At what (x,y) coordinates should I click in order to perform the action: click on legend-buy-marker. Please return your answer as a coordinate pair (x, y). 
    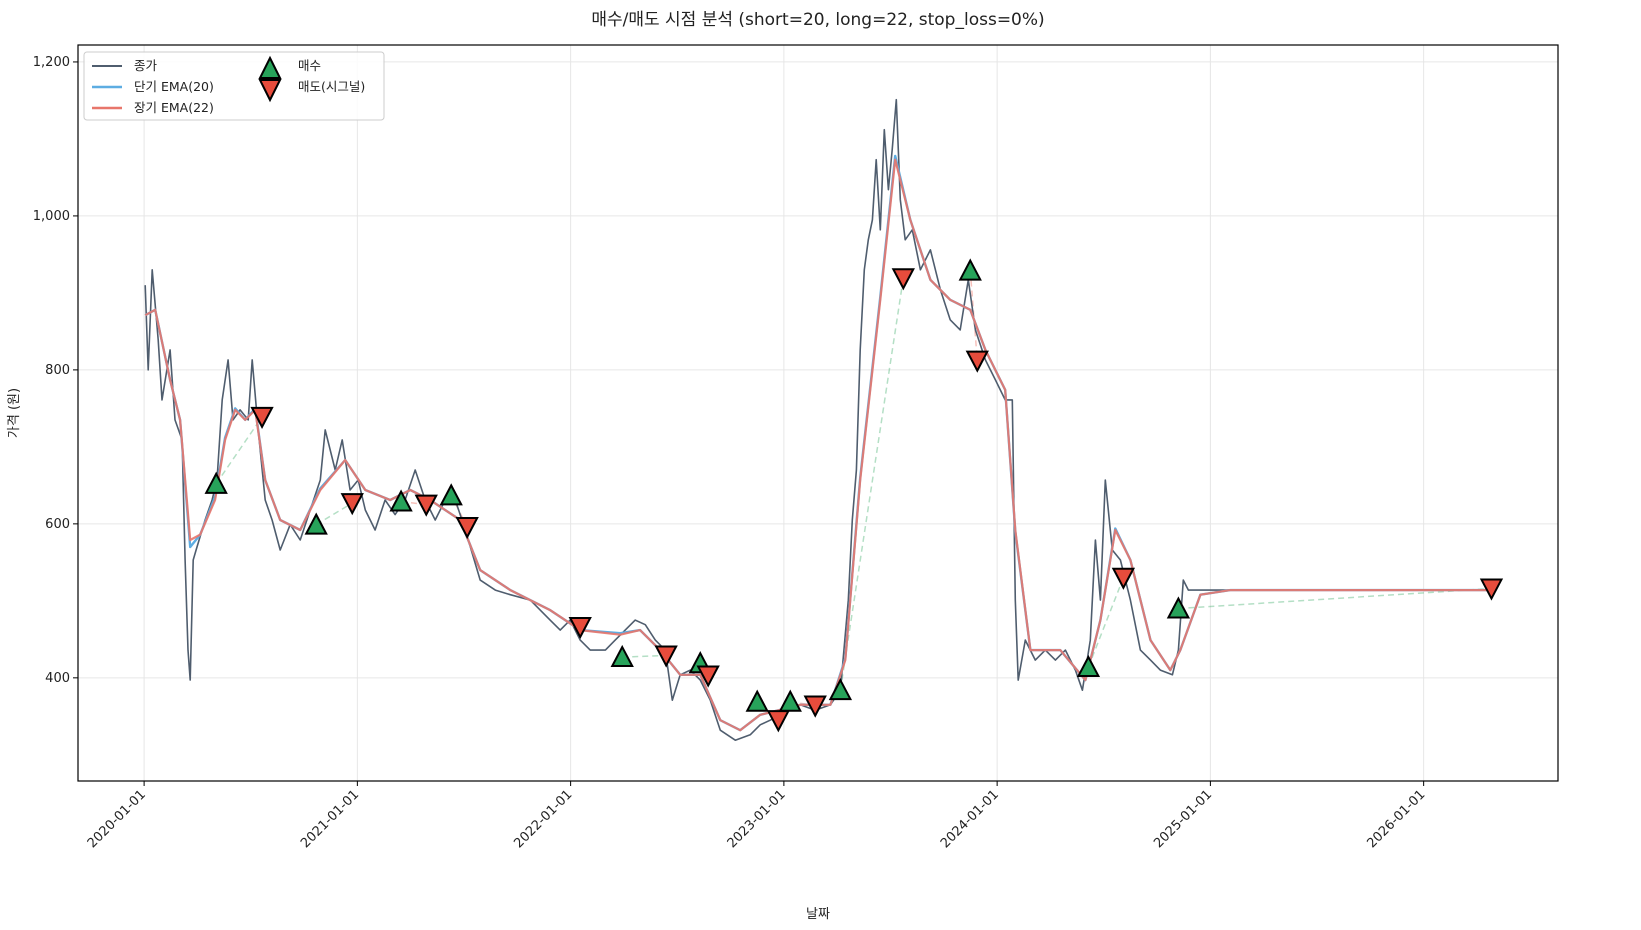
    Looking at the image, I should click on (270, 67).